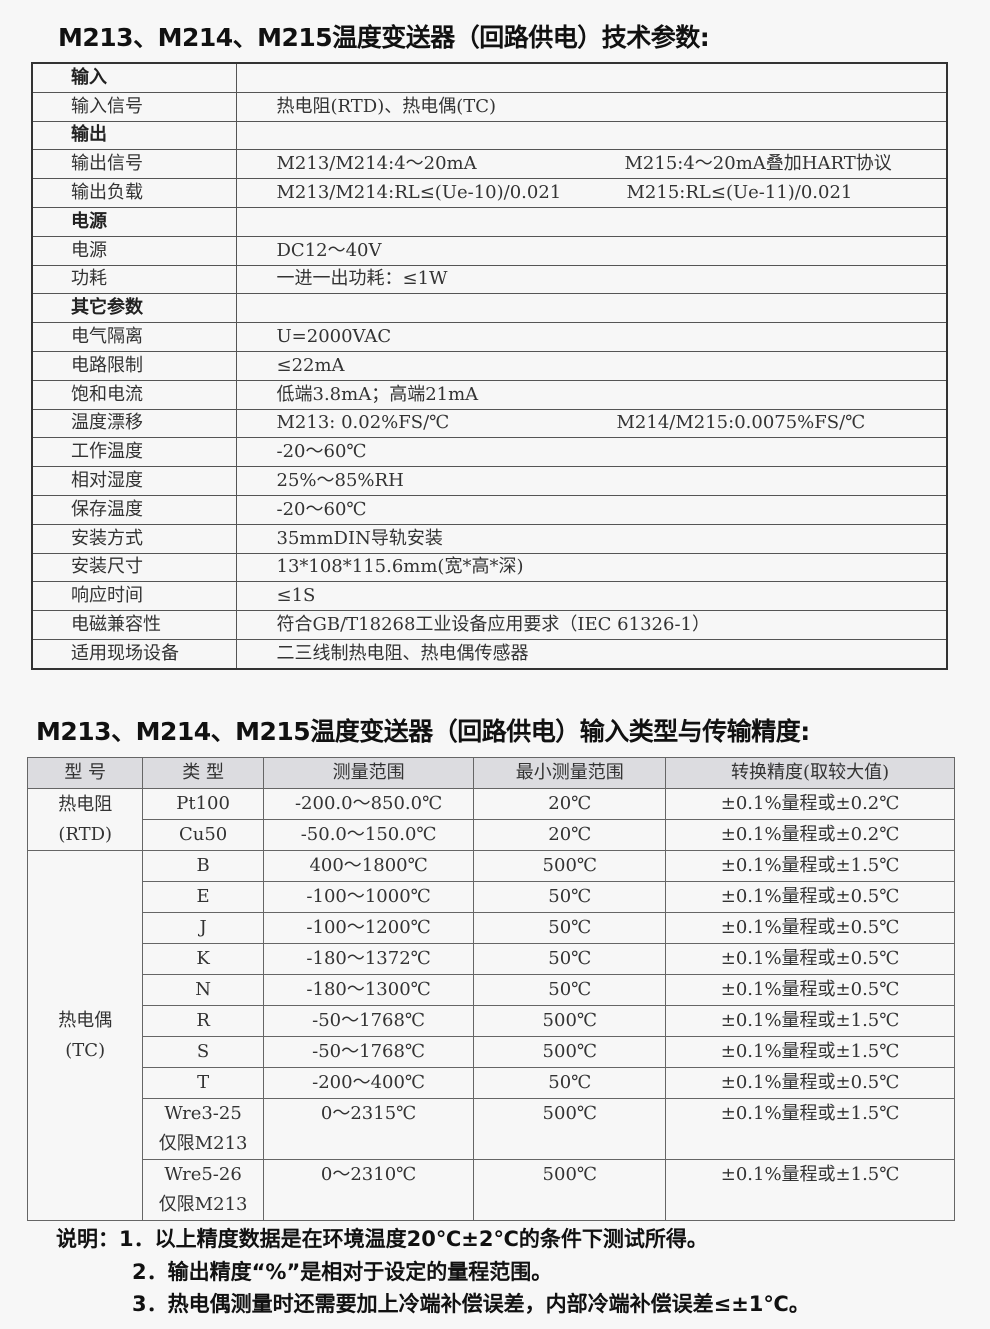 This screenshot has height=1329, width=990. What do you see at coordinates (489, 423) in the screenshot?
I see `table-row: 温度漂移 M213: 0.02%FS/℃ M214/M215:0.0075%FS/℃` at bounding box center [489, 423].